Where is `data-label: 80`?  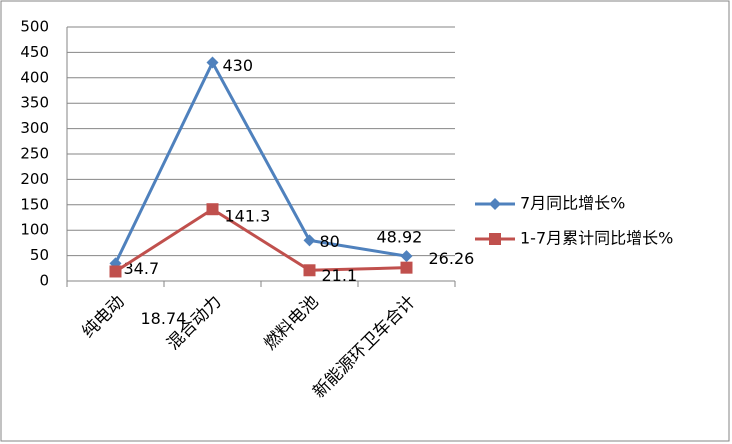
data-label: 80 is located at coordinates (330, 241).